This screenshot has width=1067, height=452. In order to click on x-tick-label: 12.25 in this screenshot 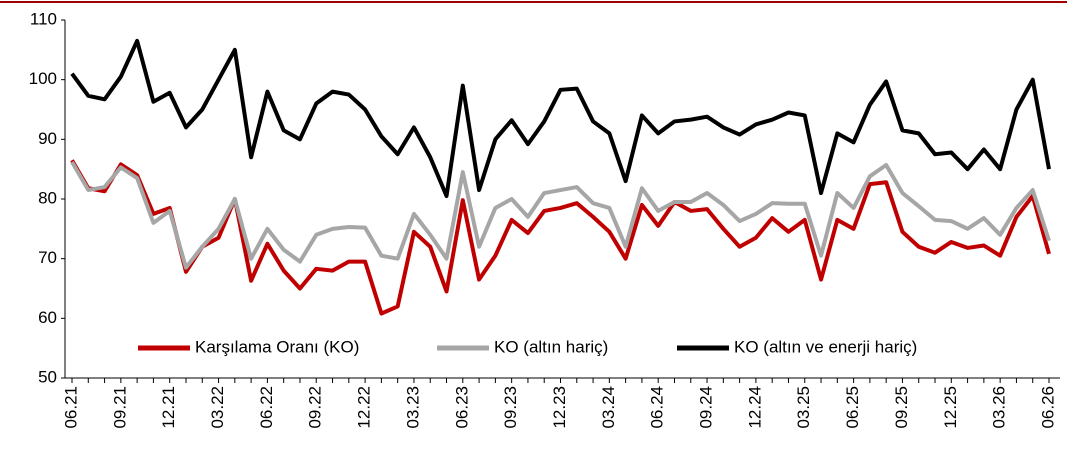, I will do `click(950, 407)`.